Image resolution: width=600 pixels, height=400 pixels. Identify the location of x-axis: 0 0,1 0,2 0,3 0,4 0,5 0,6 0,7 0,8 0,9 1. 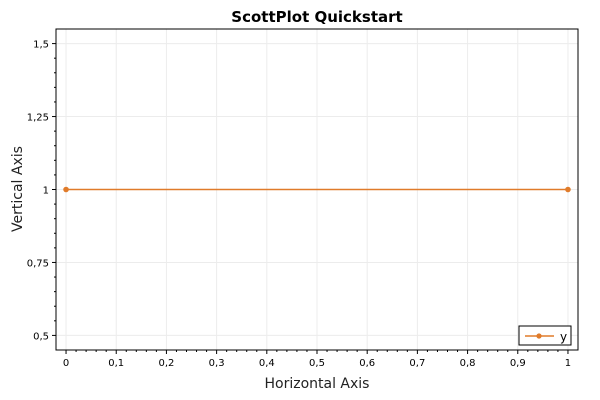
(317, 359).